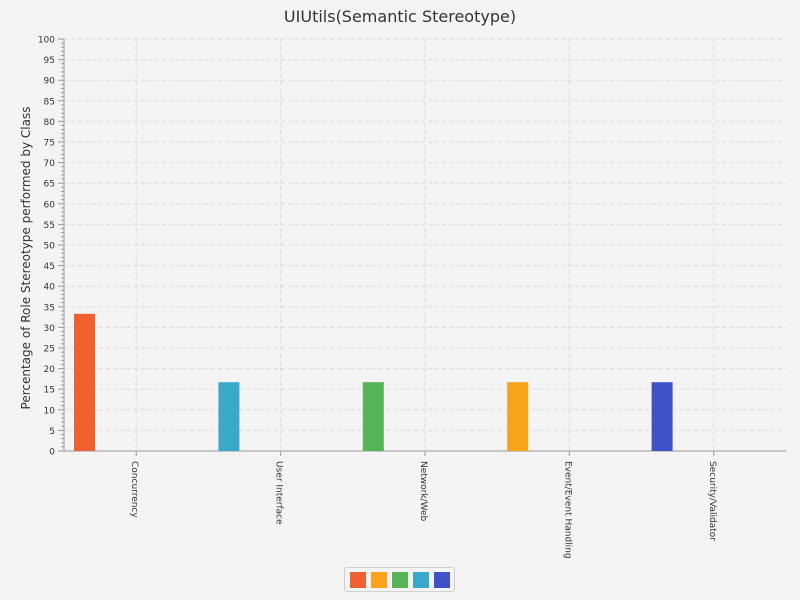 The image size is (800, 600). I want to click on y-tick-label: 80, so click(50, 123).